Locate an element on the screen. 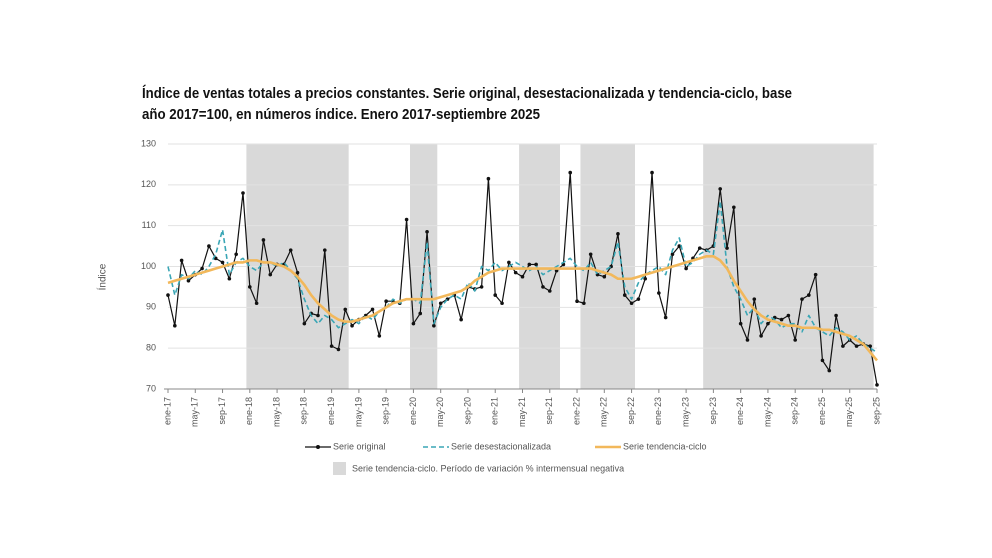  x-tick-label: may-23 is located at coordinates (685, 412).